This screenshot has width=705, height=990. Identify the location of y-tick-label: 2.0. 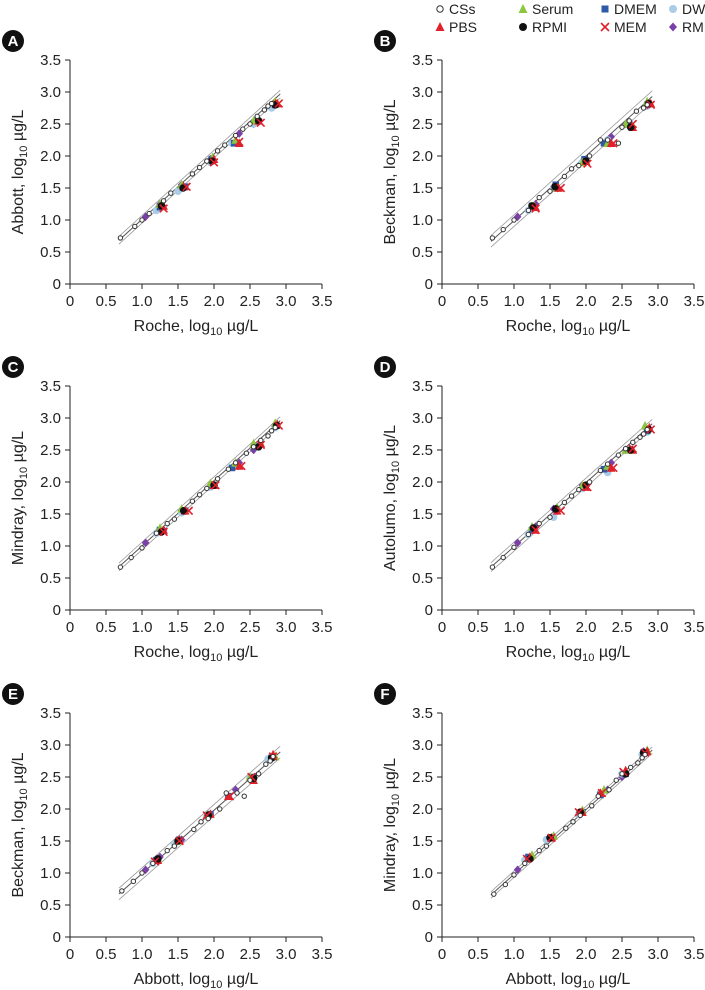
(50, 809).